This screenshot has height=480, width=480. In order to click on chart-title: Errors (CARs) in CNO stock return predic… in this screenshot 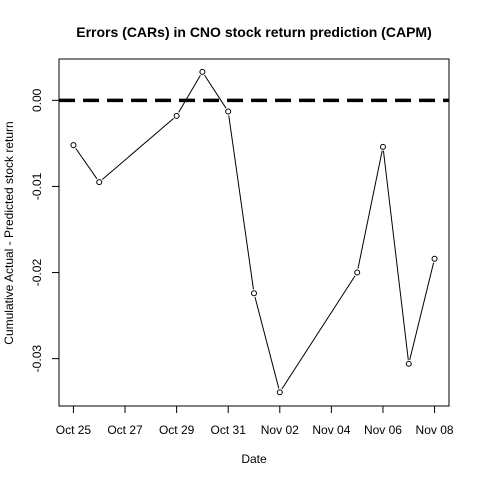, I will do `click(253, 32)`.